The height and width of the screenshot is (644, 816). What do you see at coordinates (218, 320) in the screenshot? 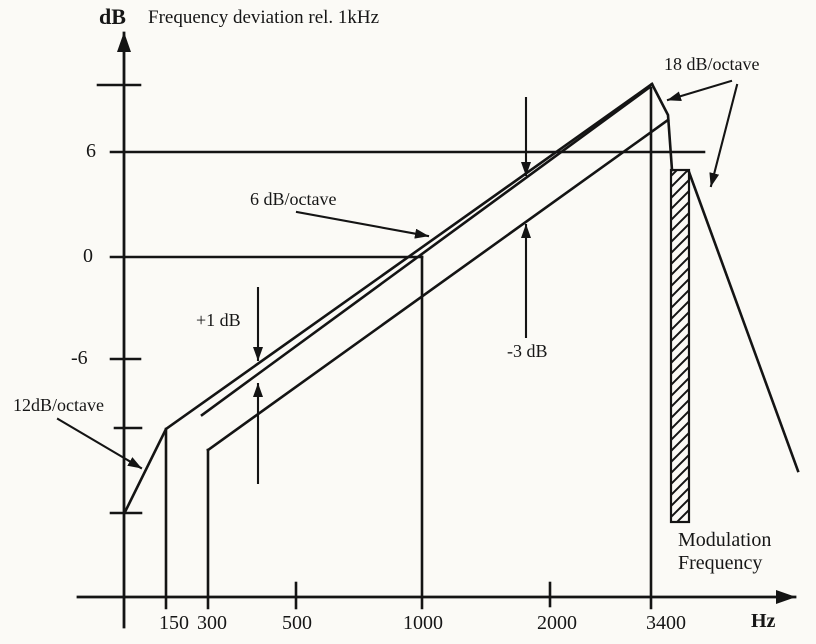
I see `annotation-plus-1db: +1 dB` at bounding box center [218, 320].